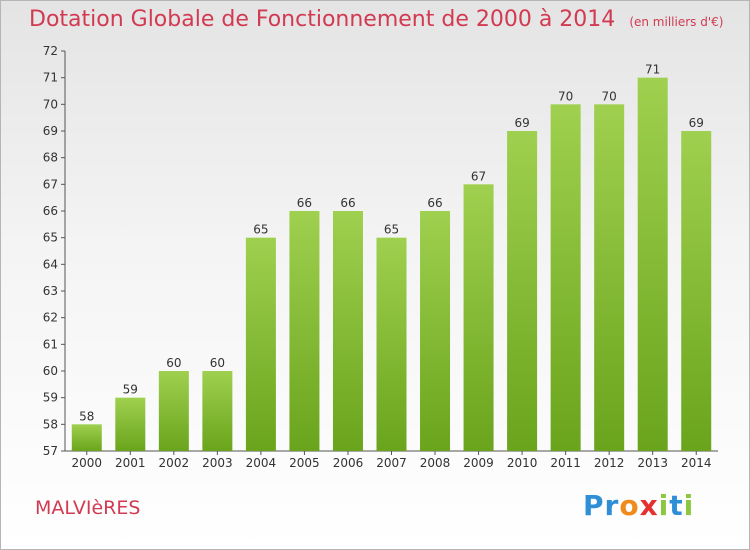 The image size is (750, 550). I want to click on x-tick-label: 2002, so click(174, 463).